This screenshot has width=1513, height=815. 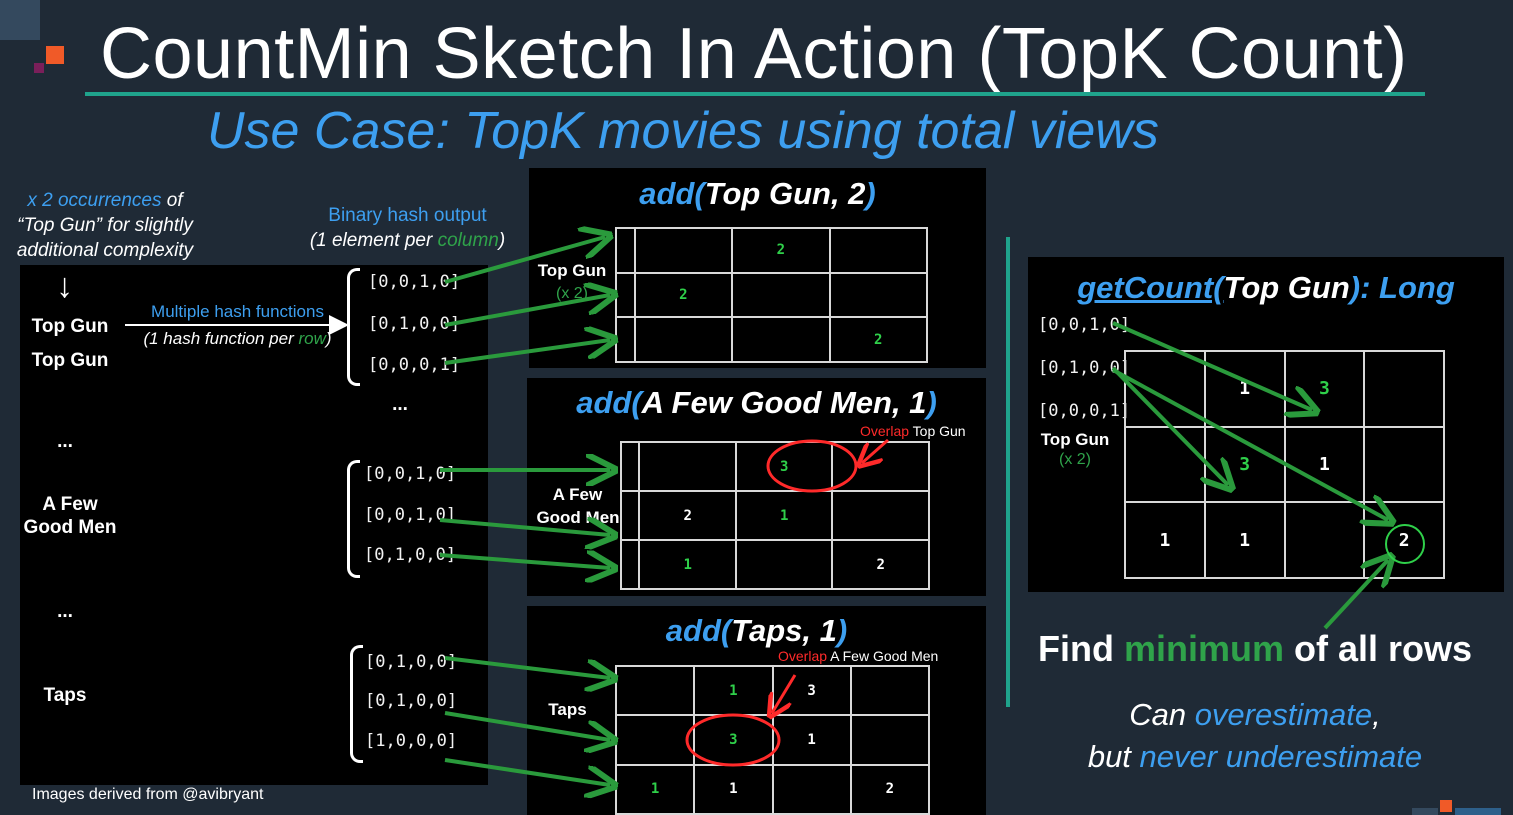 I want to click on credit-text: Images derived from @avibryant, so click(x=148, y=794).